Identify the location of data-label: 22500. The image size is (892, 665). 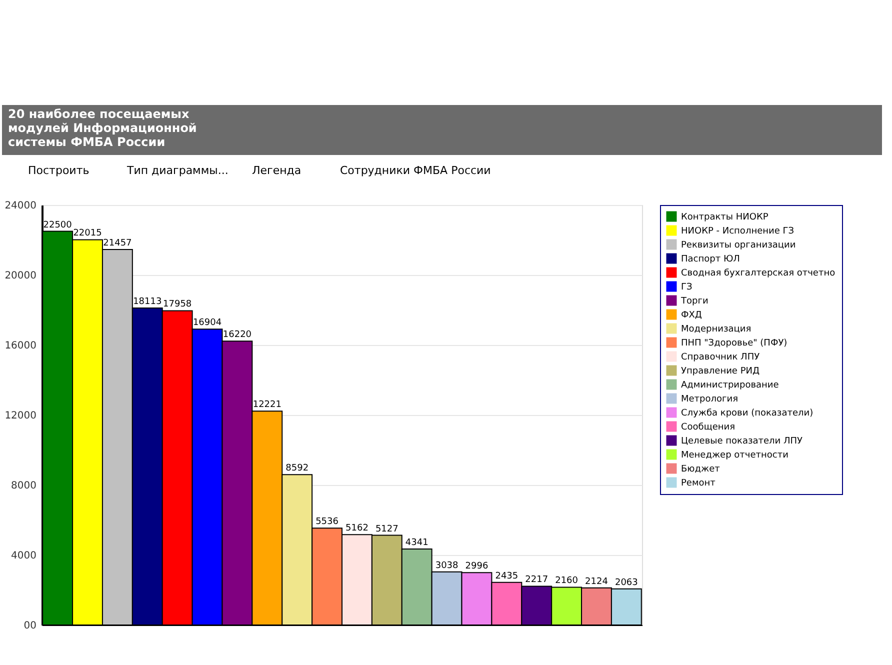
(57, 225).